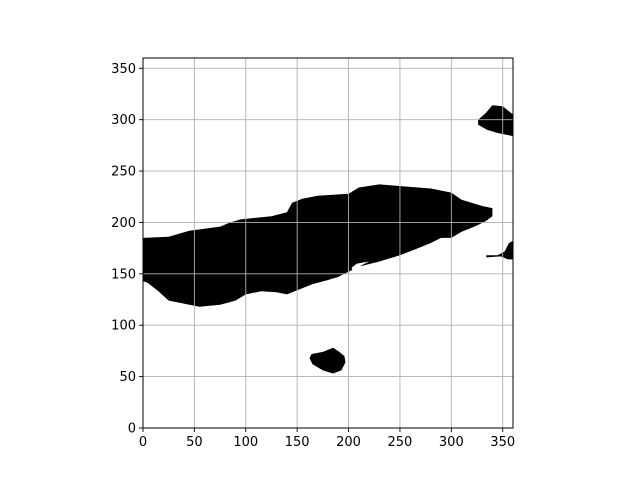  I want to click on main-region, so click(318, 245).